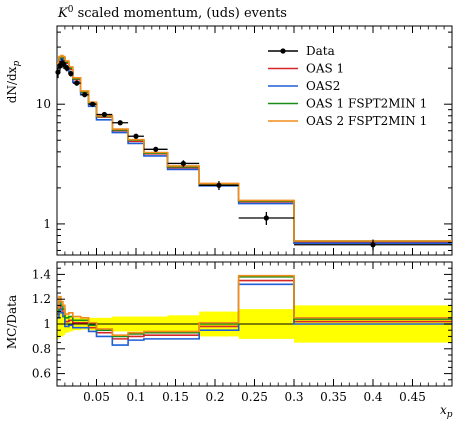  Describe the element at coordinates (283, 51) in the screenshot. I see `legend-data-marker` at that location.